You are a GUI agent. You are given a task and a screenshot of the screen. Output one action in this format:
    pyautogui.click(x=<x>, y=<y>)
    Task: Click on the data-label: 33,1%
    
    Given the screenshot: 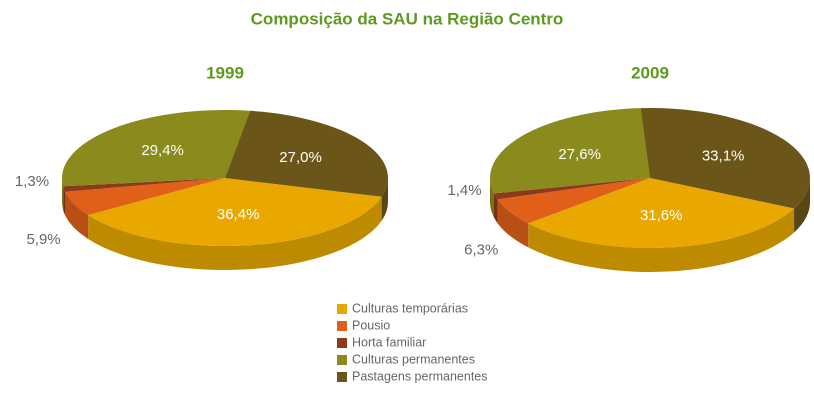 What is the action you would take?
    pyautogui.click(x=723, y=156)
    